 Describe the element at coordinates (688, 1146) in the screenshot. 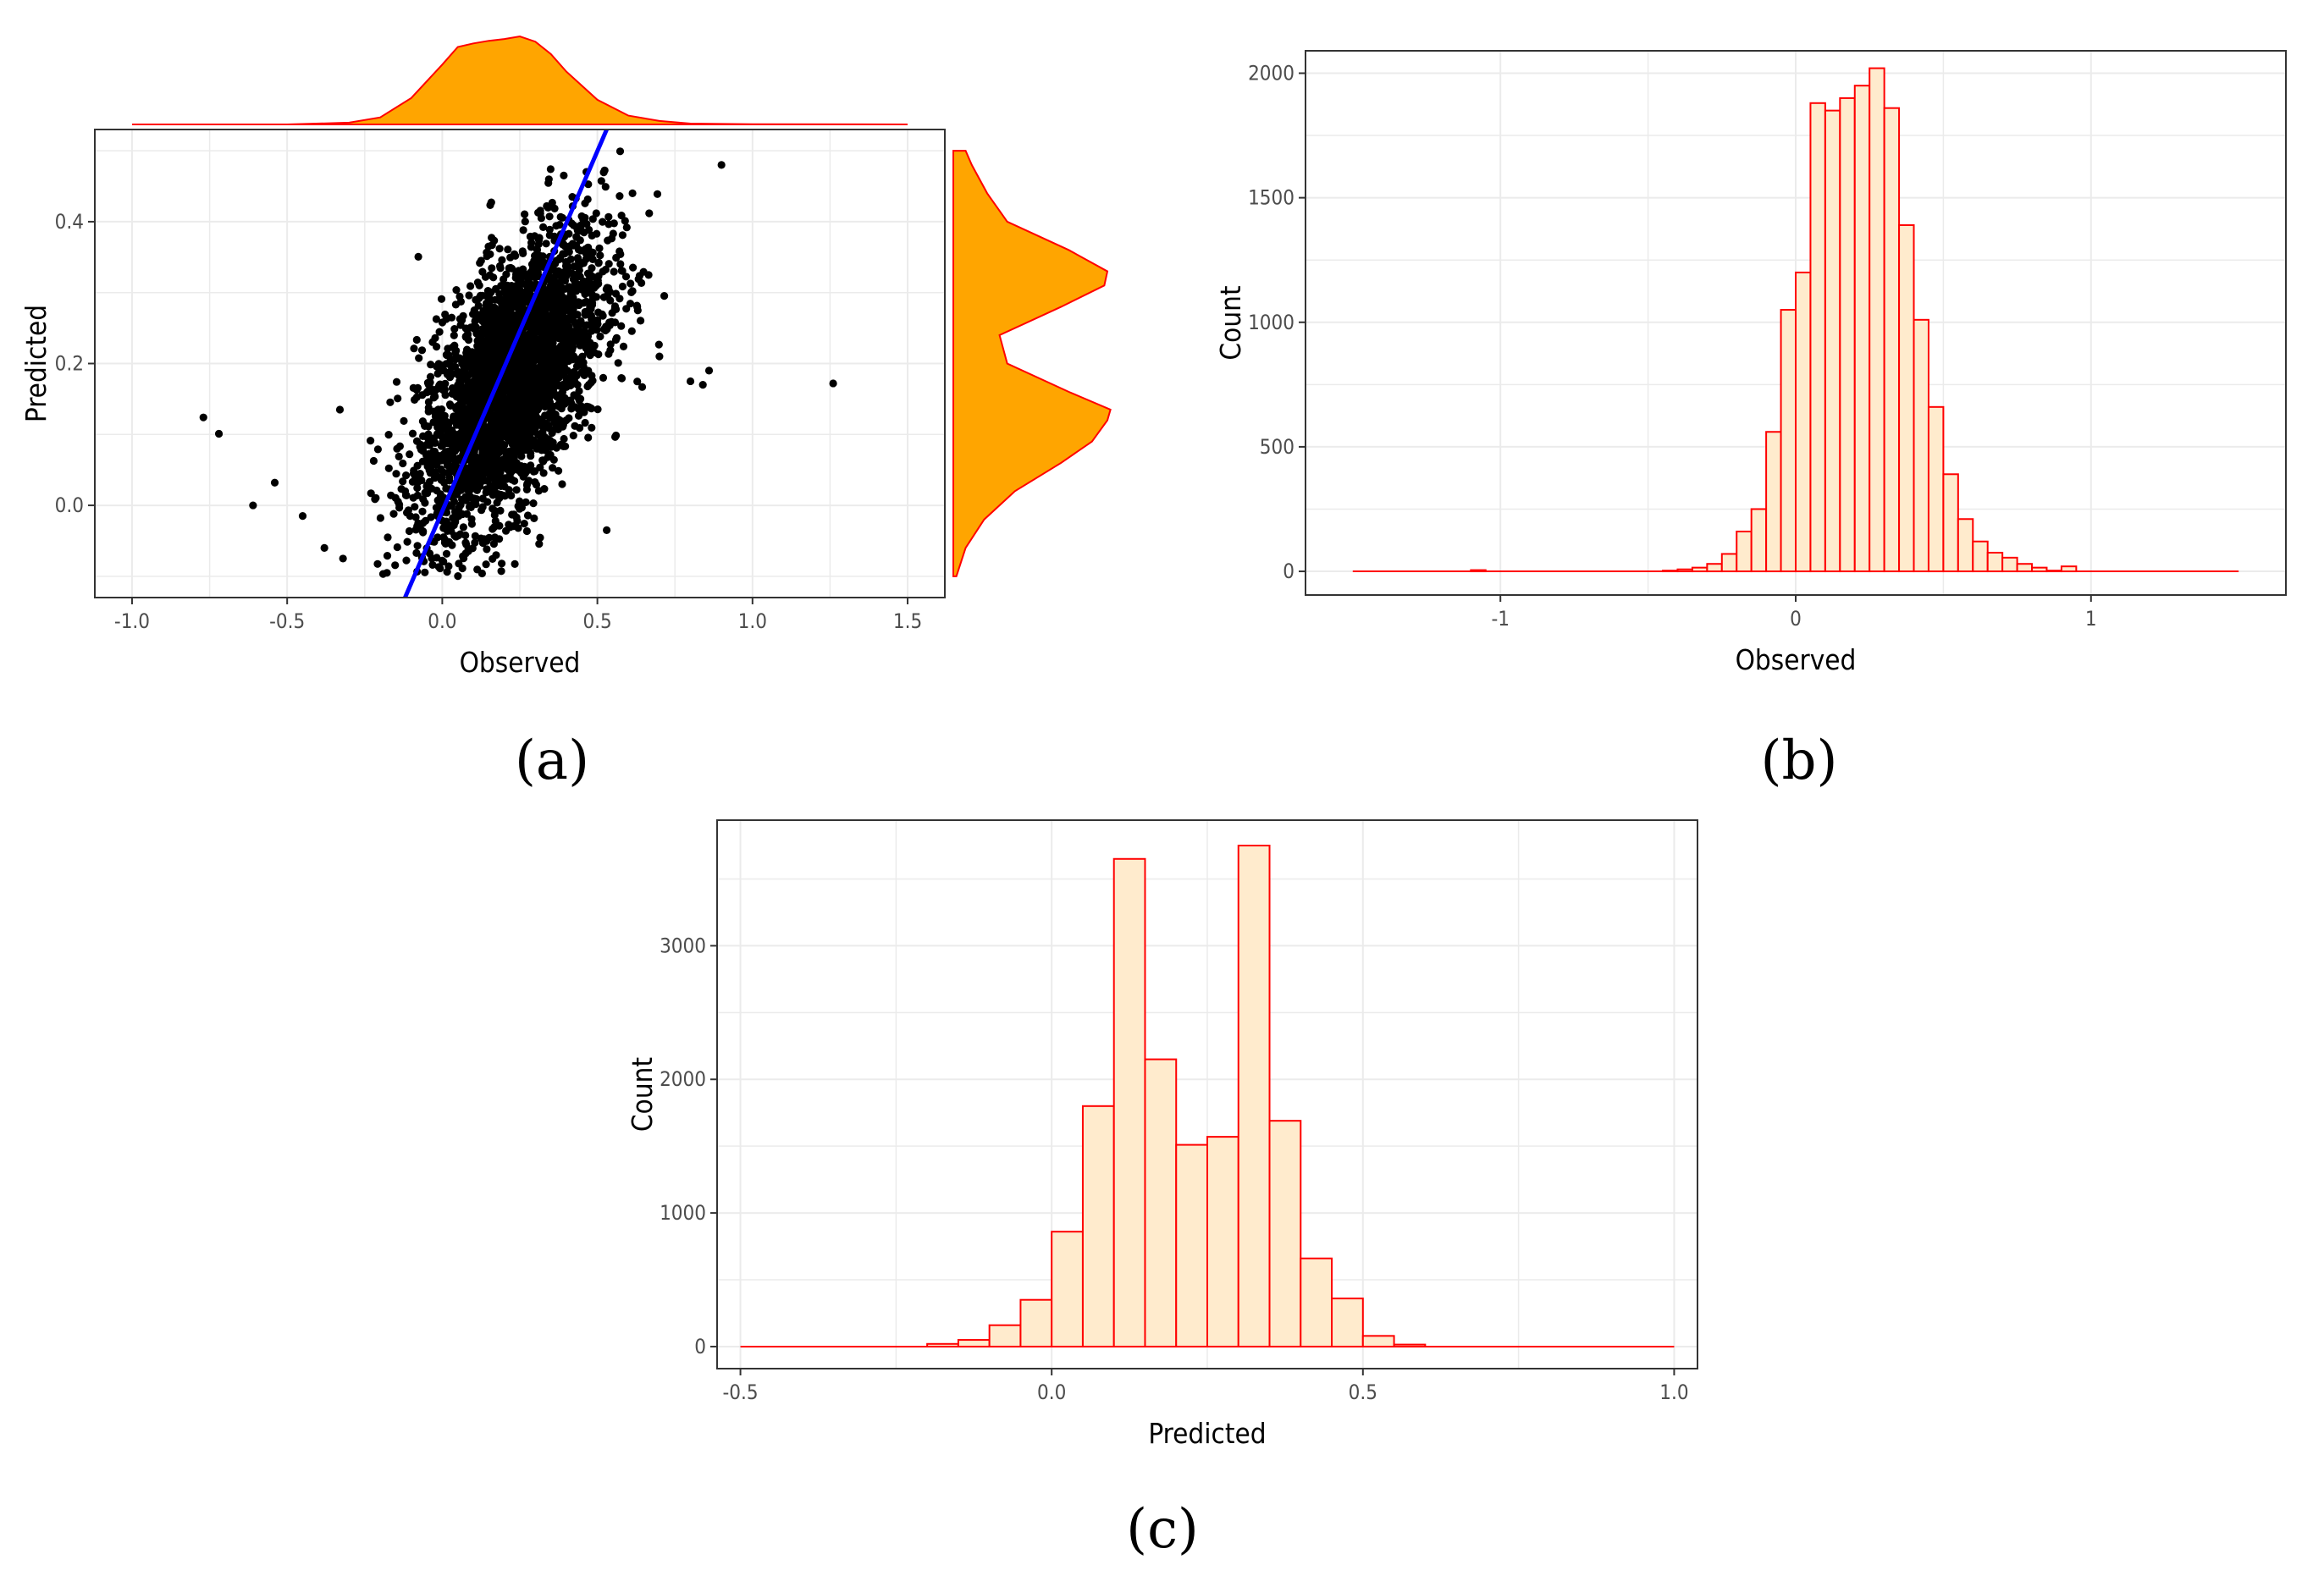

I see `panel-c-y-ticks: 0 1000 2000 3000` at that location.